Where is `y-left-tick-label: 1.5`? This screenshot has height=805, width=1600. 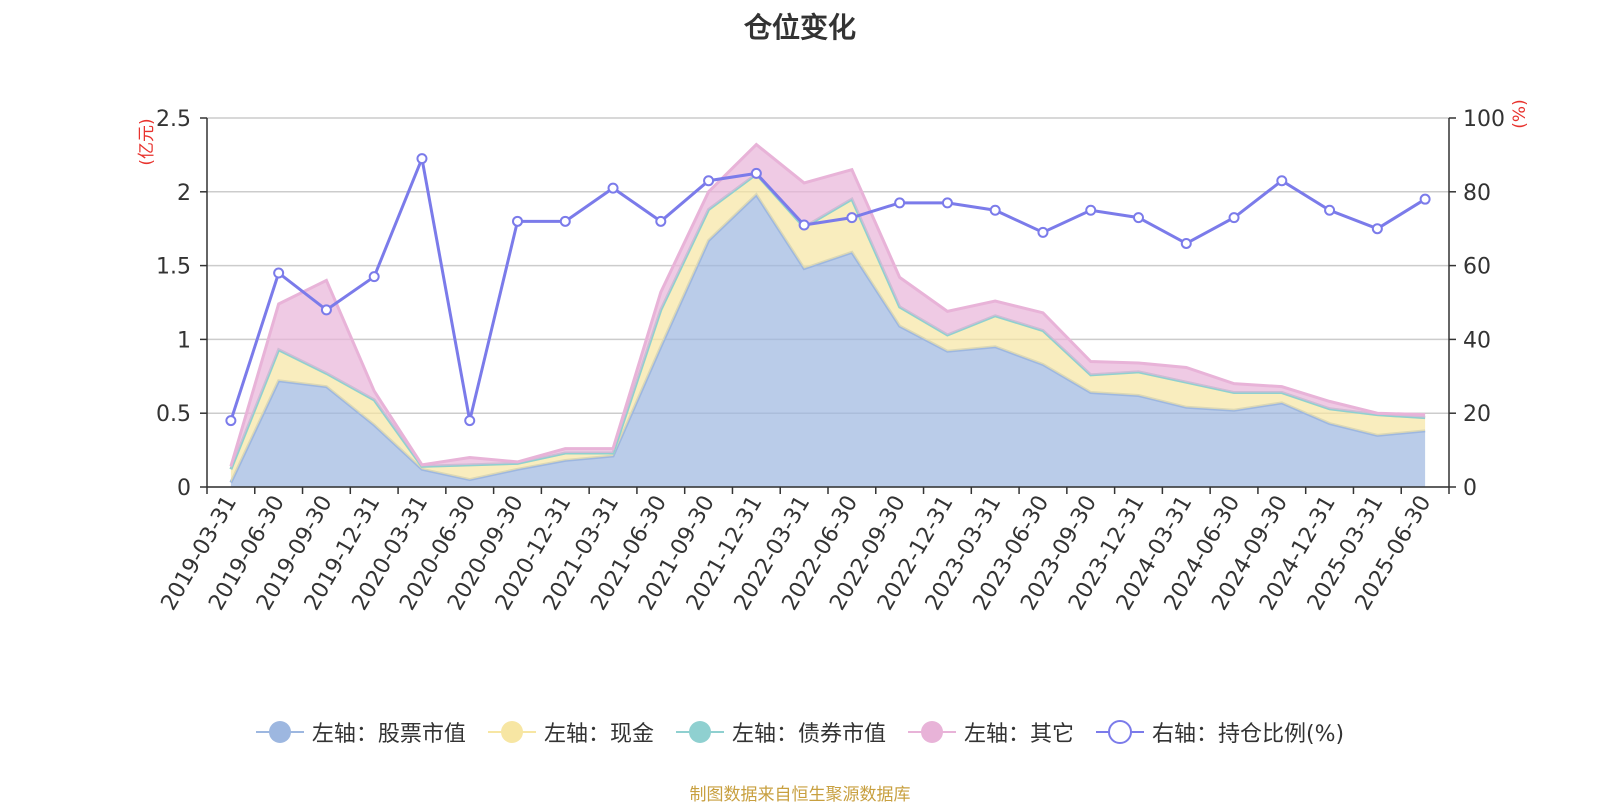 y-left-tick-label: 1.5 is located at coordinates (173, 267).